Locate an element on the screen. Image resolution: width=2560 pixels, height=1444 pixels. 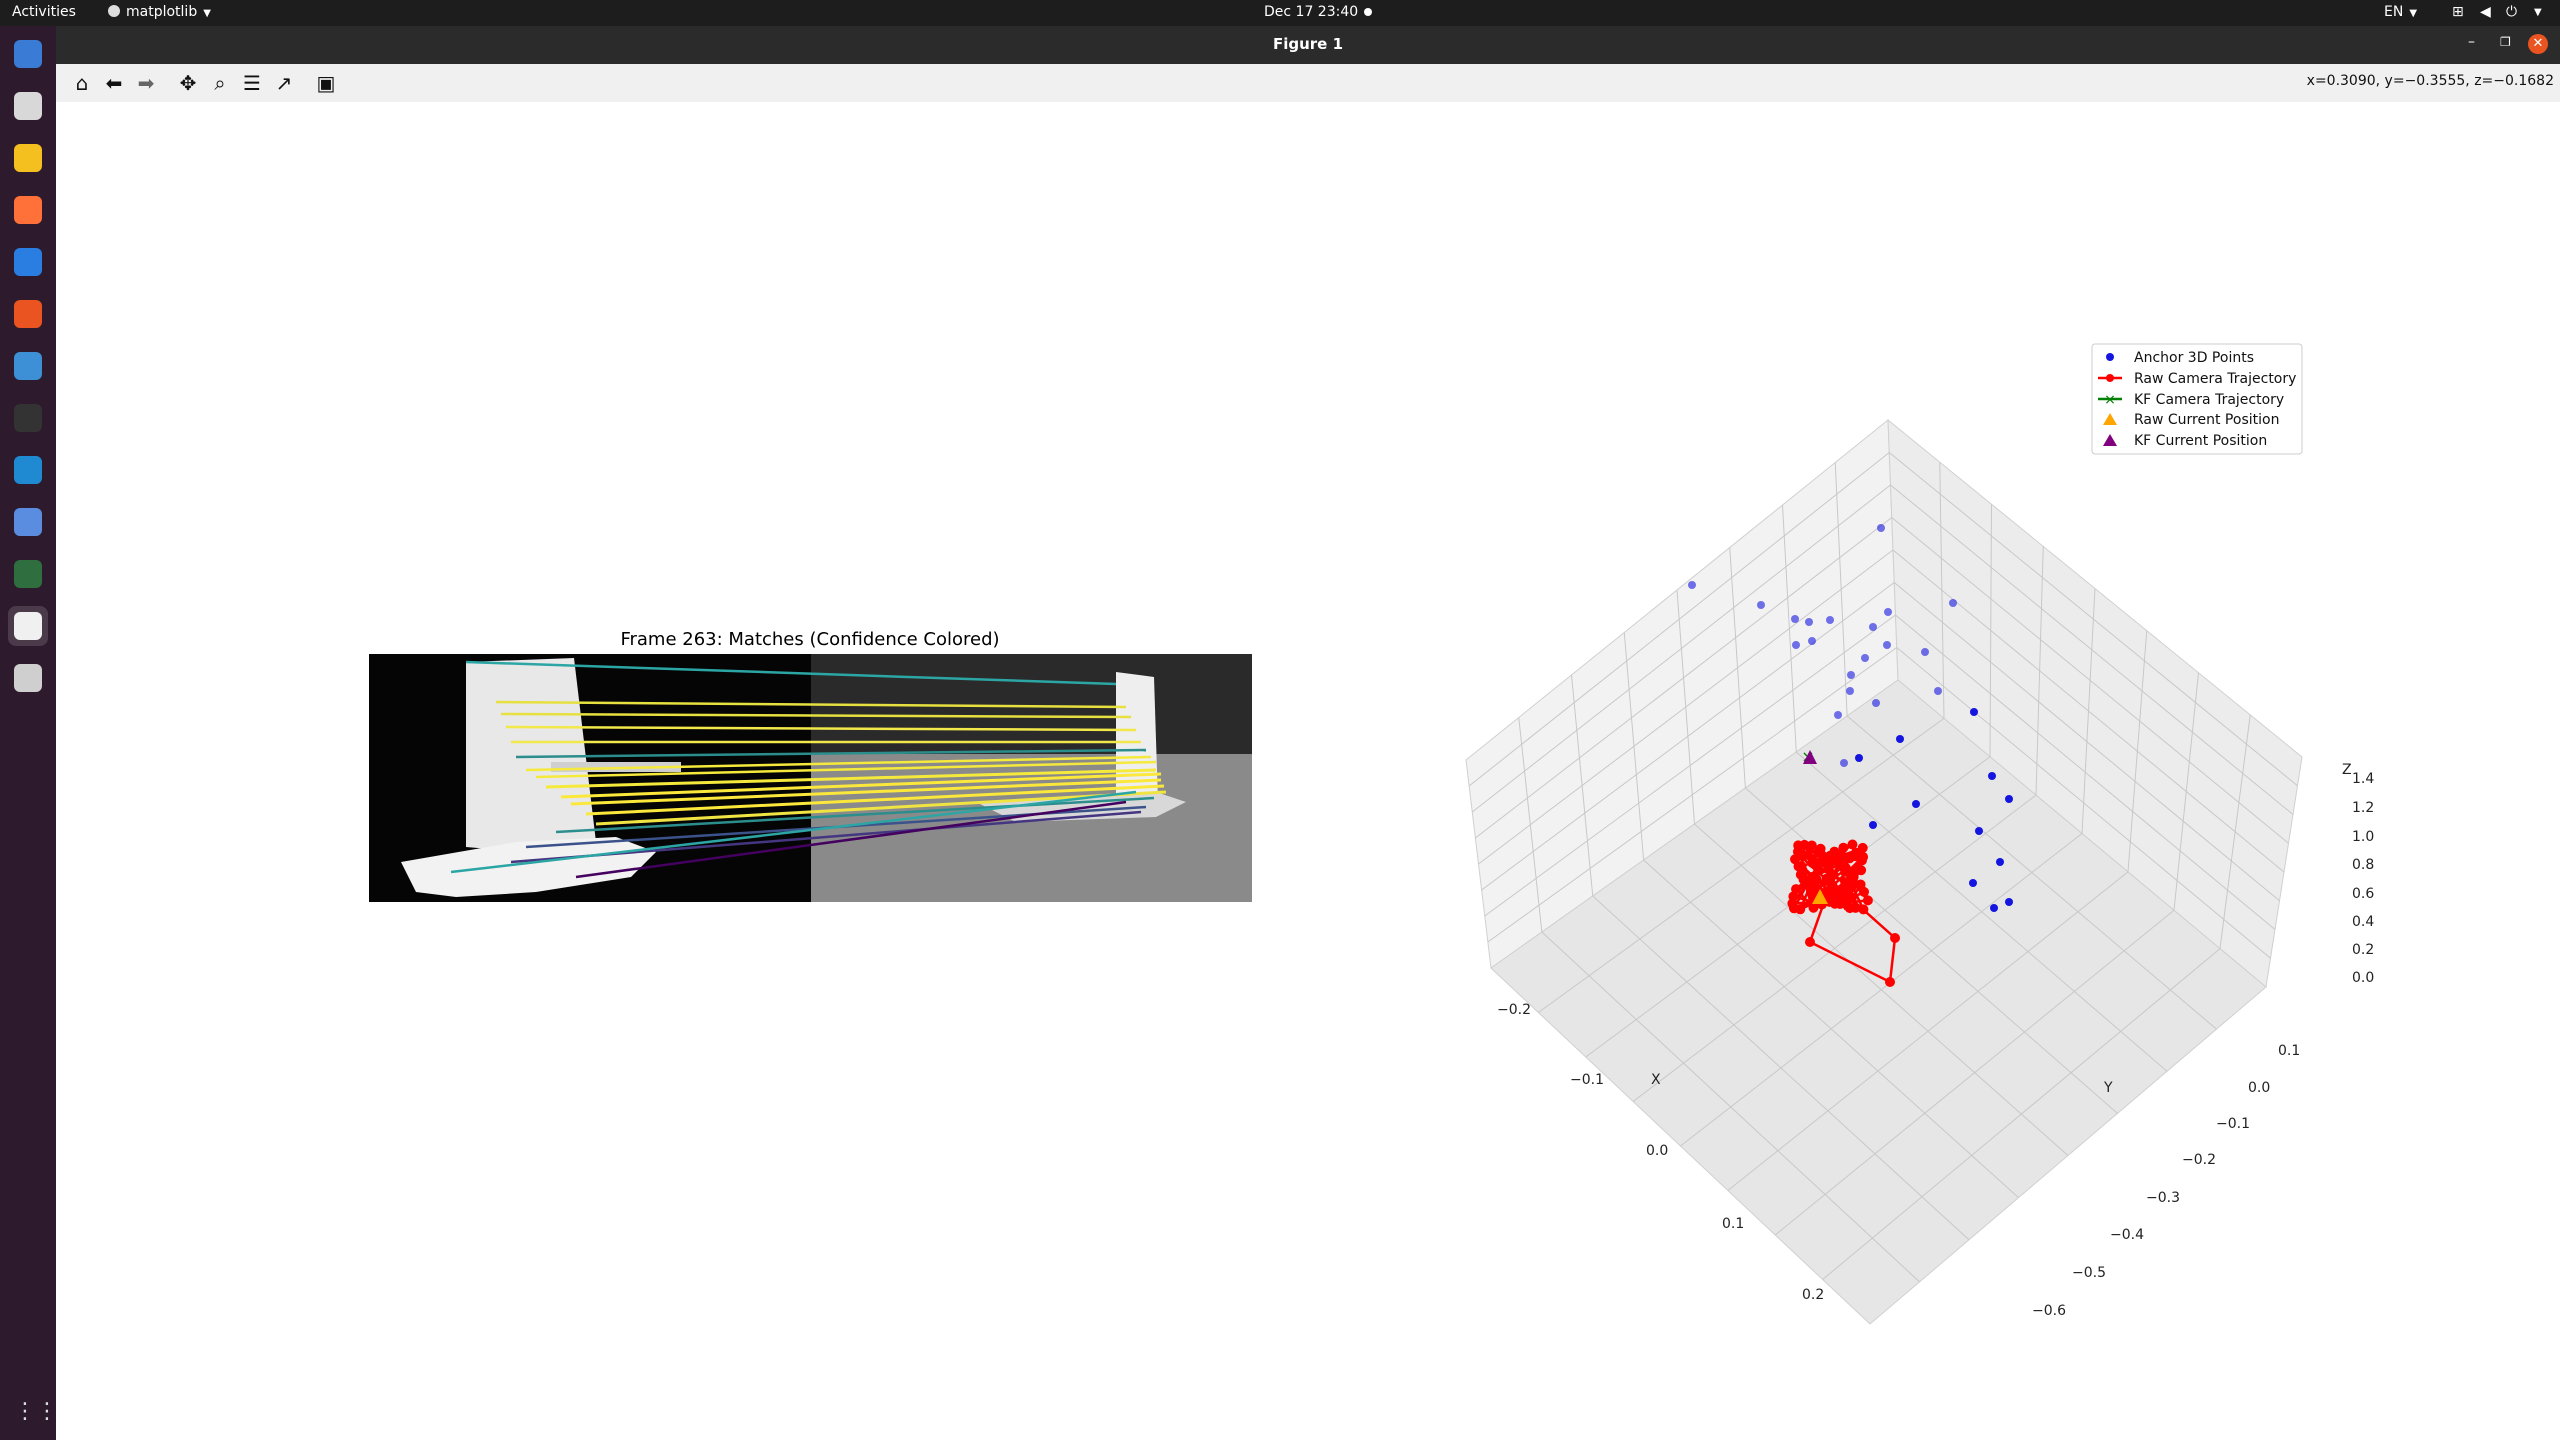
files-icon is located at coordinates (28, 106).